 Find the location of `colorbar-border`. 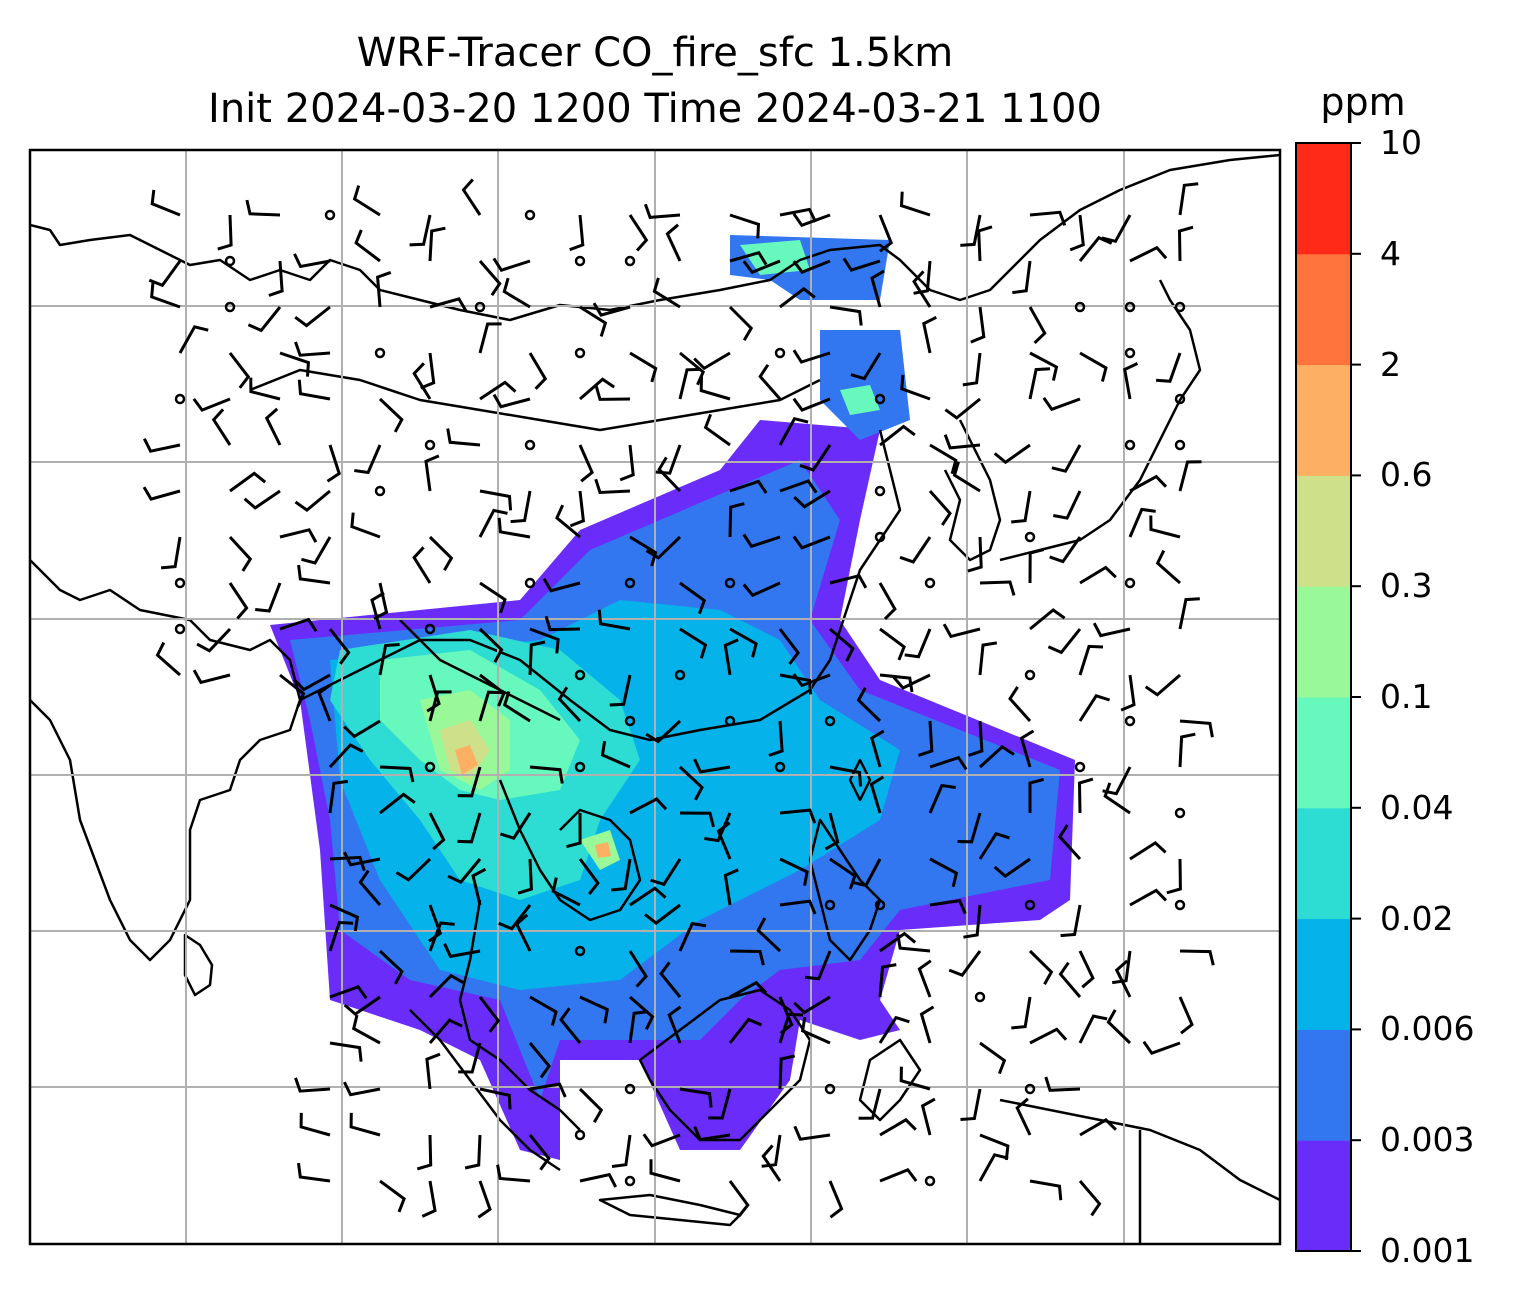

colorbar-border is located at coordinates (1323, 697).